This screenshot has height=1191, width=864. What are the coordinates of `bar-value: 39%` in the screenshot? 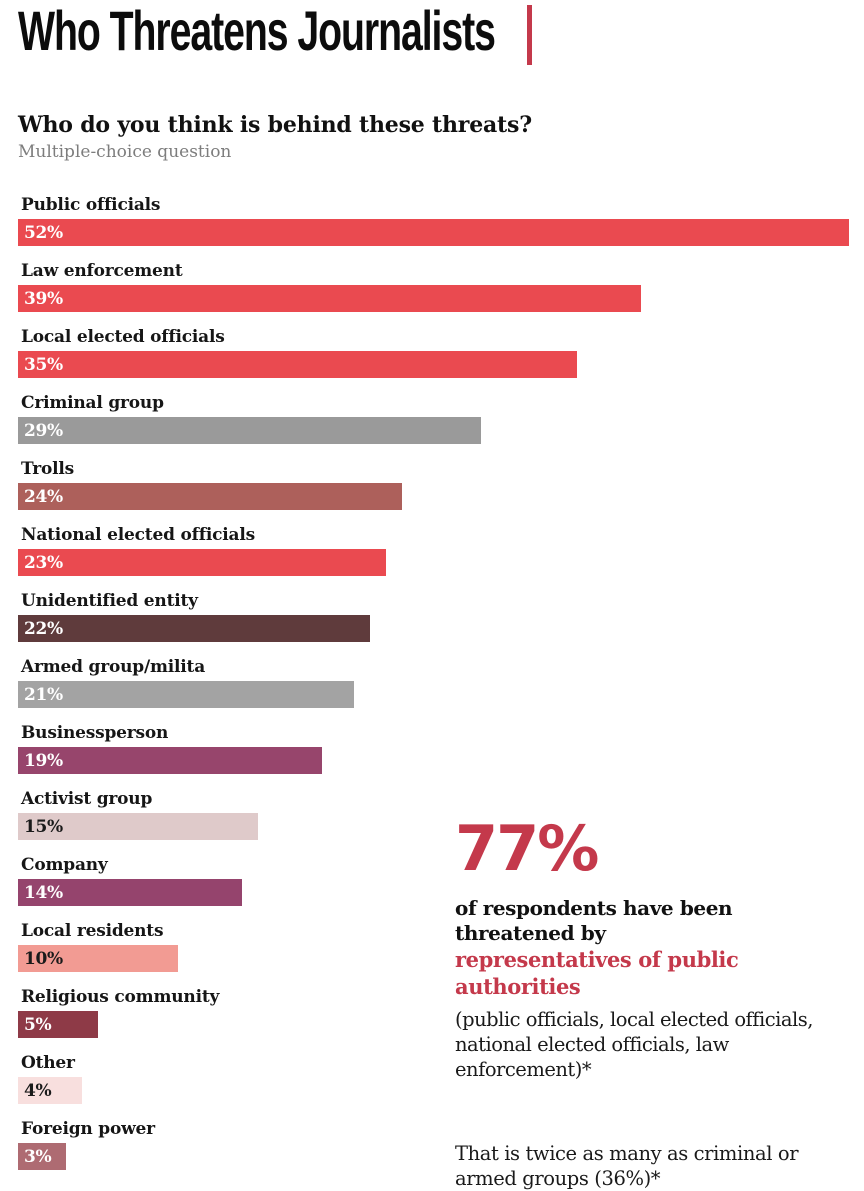 It's located at (43, 298).